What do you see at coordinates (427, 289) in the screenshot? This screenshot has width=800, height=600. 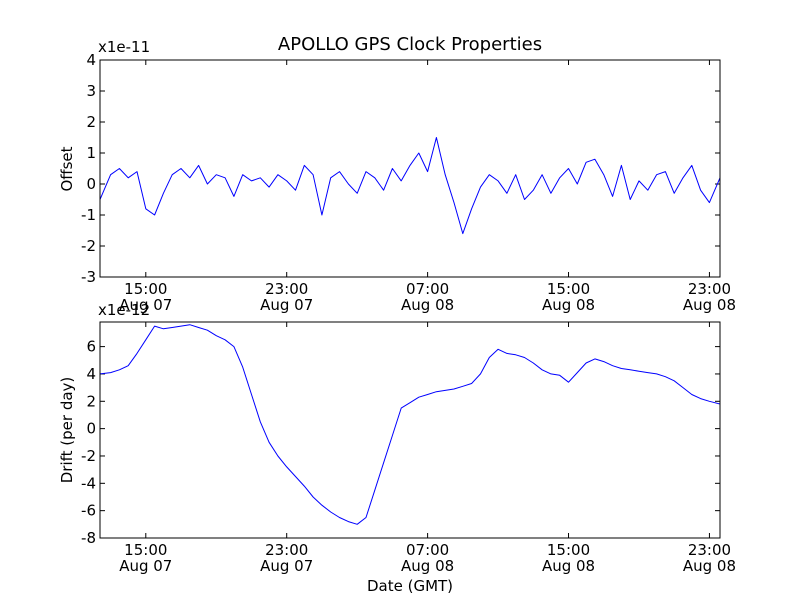 I see `offset-xtick-time-label: 07:00` at bounding box center [427, 289].